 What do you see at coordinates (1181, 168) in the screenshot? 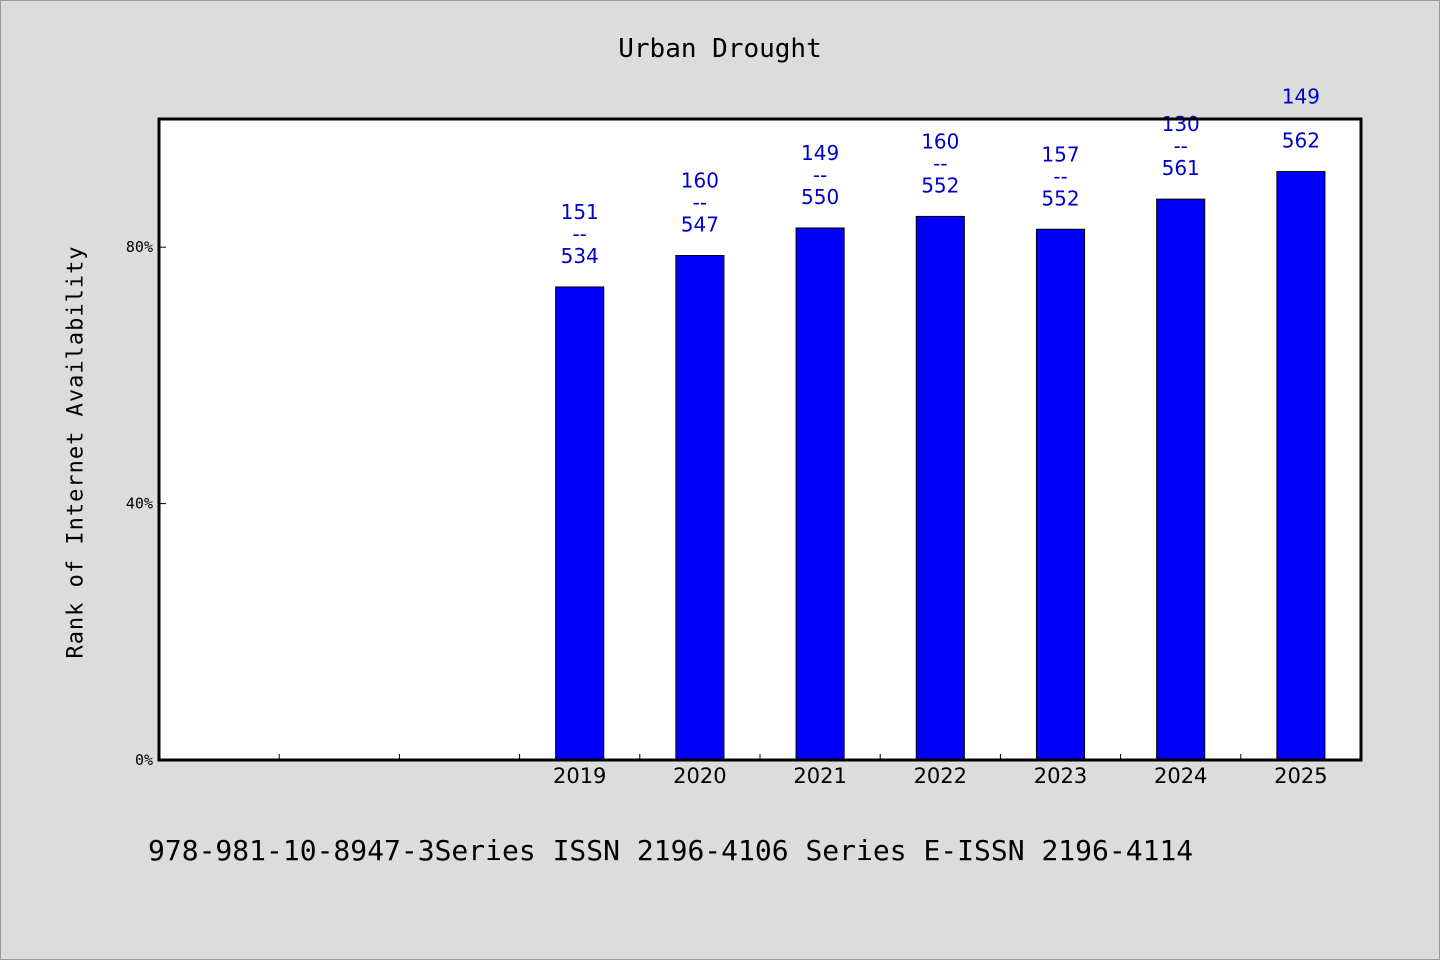
I see `data-label: 561` at bounding box center [1181, 168].